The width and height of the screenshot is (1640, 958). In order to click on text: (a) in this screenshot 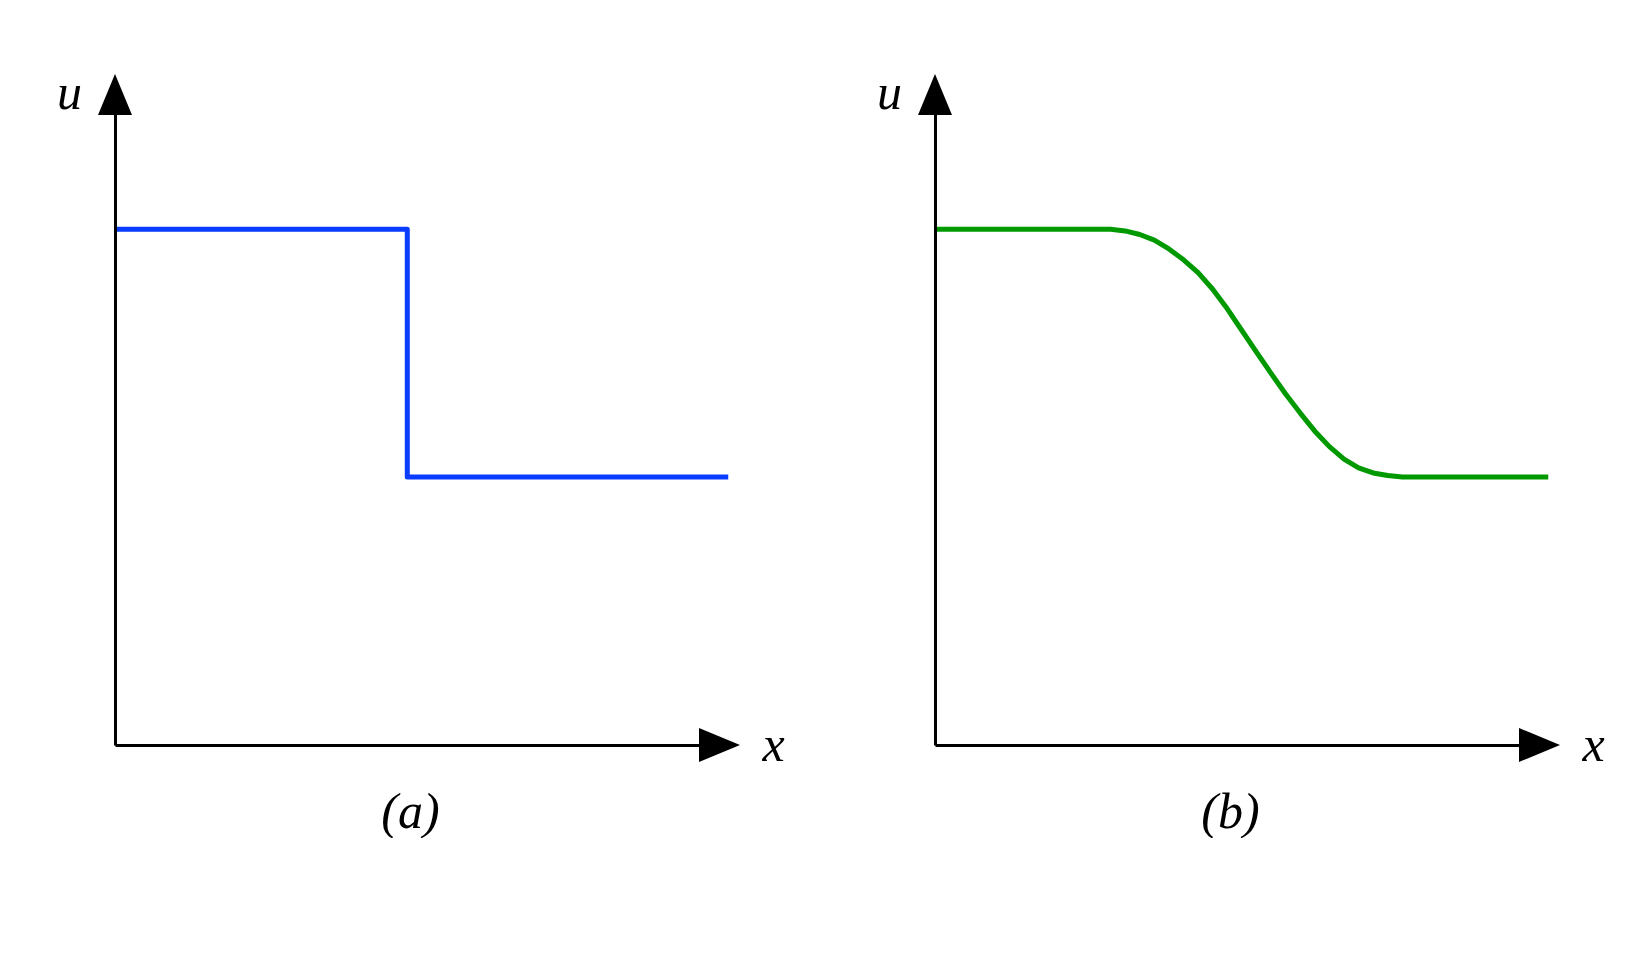, I will do `click(410, 810)`.